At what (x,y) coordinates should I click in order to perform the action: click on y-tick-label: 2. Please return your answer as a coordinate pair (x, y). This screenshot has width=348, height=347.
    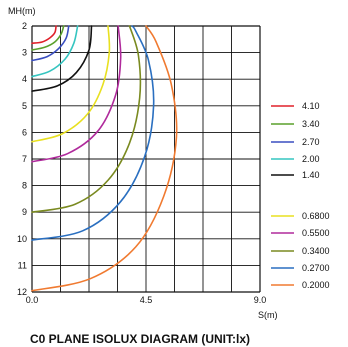
    Looking at the image, I should click on (24, 26).